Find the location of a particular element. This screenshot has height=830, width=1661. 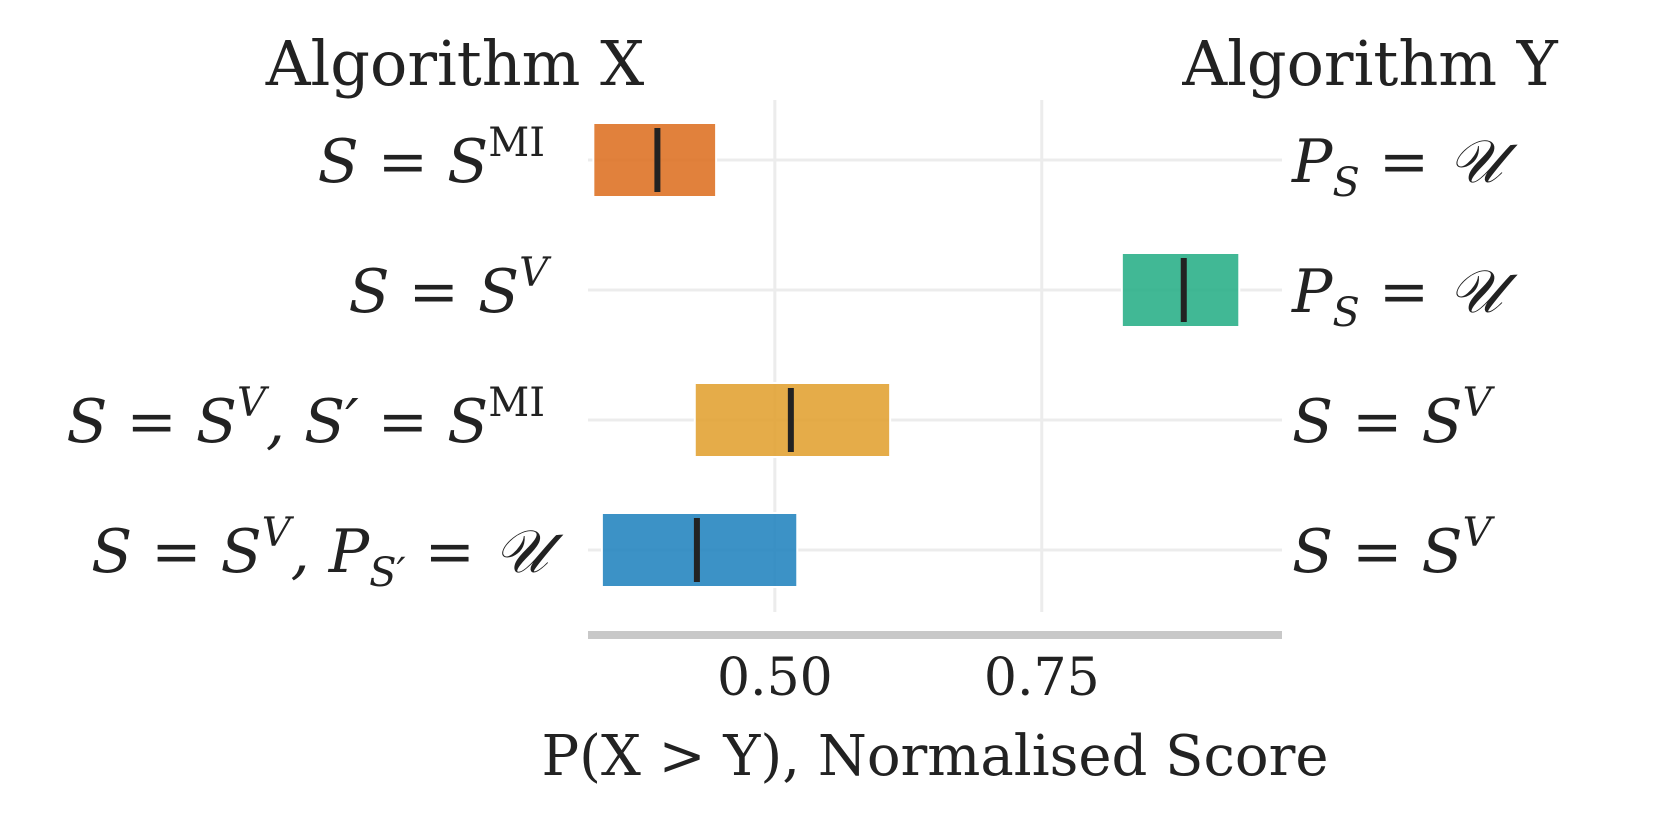

interval-bar is located at coordinates (1180, 290).